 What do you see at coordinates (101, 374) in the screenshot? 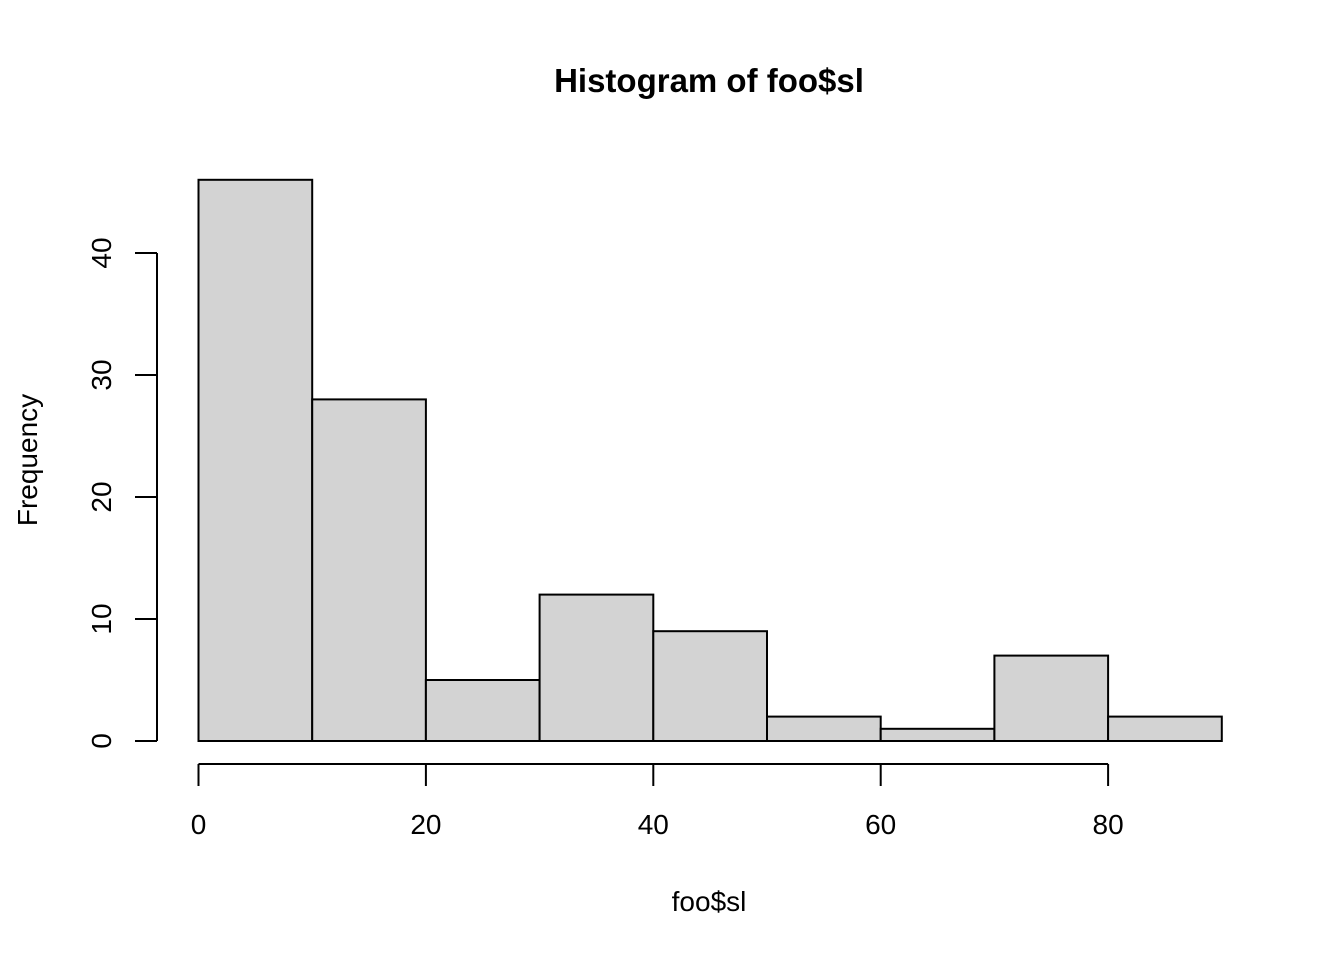
I see `y-tick-label-30: 30` at bounding box center [101, 374].